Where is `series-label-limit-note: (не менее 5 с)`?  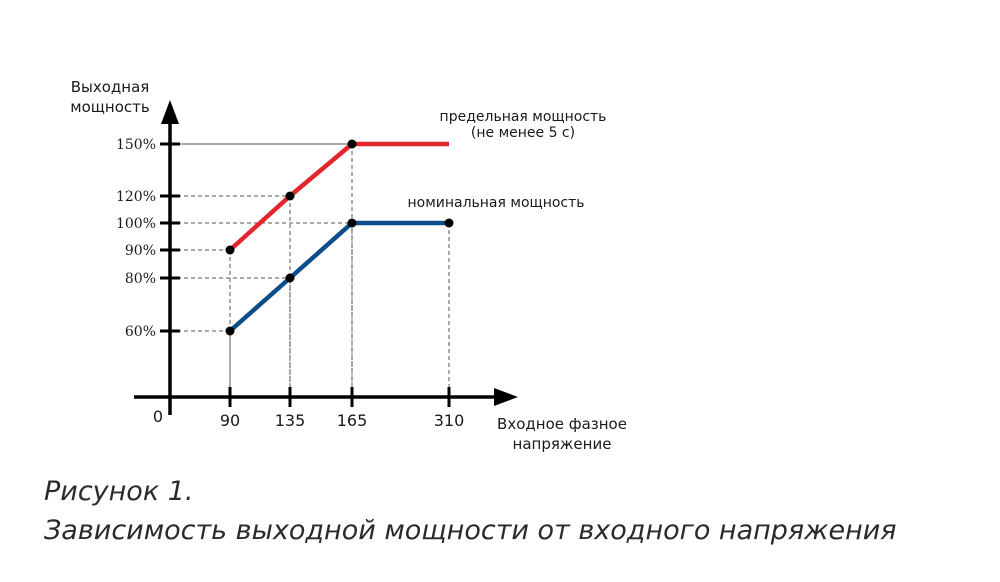 series-label-limit-note: (не менее 5 с) is located at coordinates (523, 133).